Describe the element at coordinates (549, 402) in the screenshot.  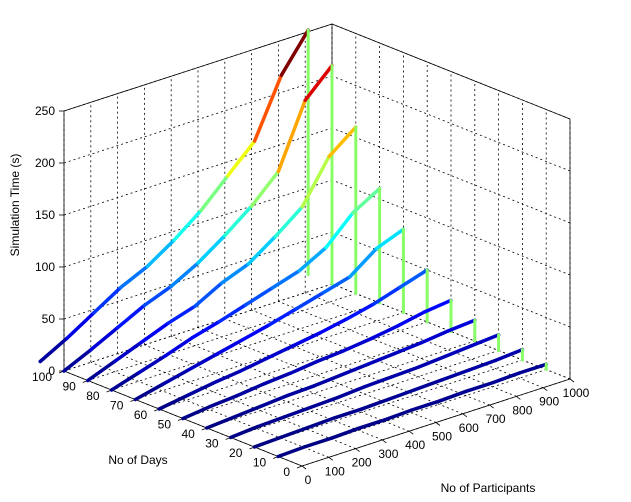
I see `x-tick-label: 900` at that location.